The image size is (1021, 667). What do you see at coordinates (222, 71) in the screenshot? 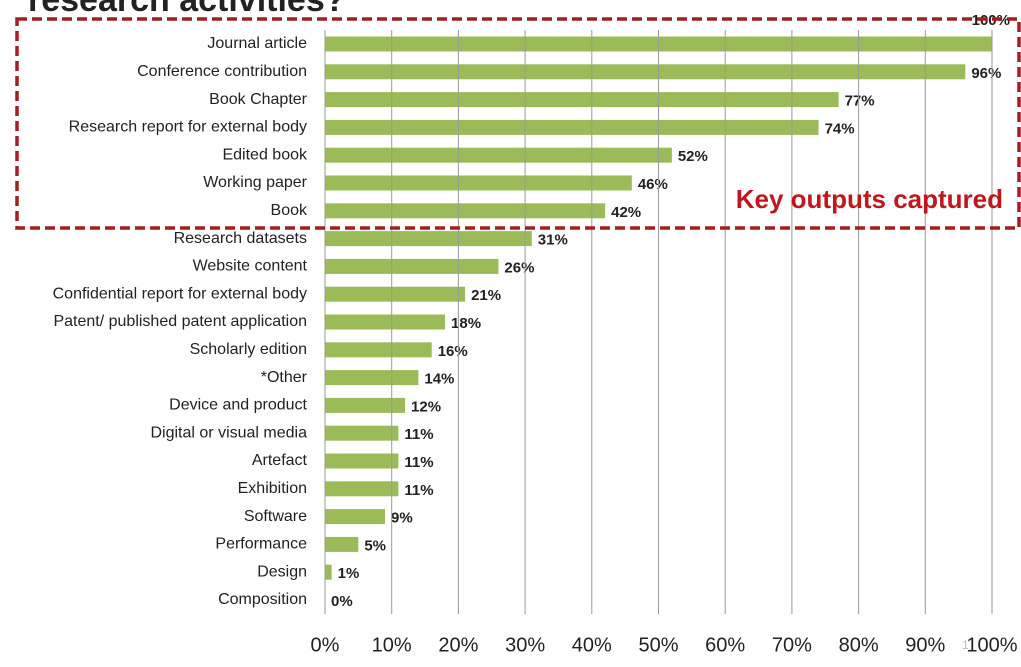
I see `y-tick-label: Conference contribution` at bounding box center [222, 71].